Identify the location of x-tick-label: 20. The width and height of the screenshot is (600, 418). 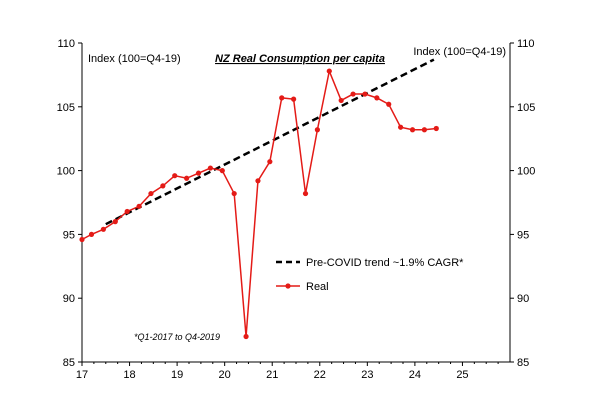
(225, 375).